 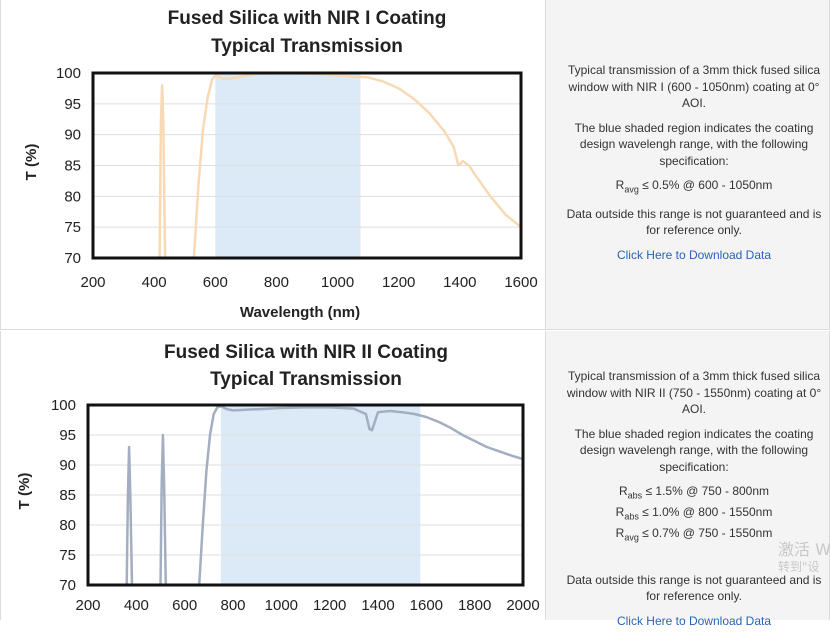 I want to click on x-axis-label: Wavelength (nm), so click(x=300, y=312).